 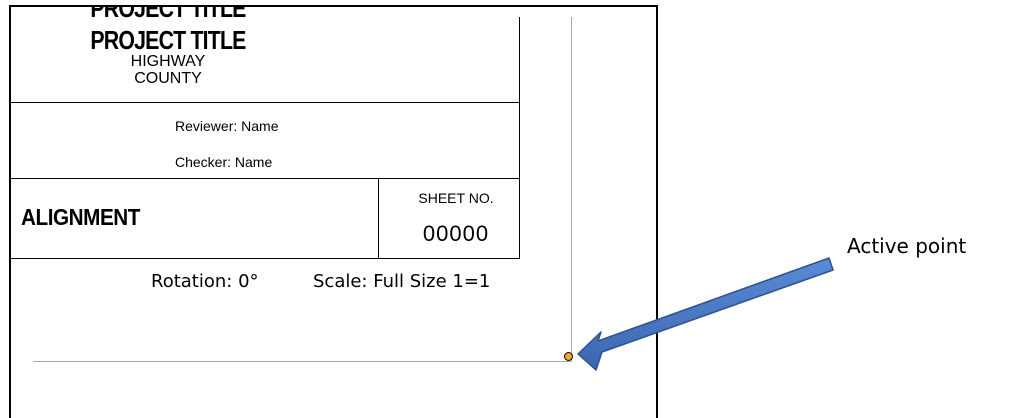 What do you see at coordinates (568, 356) in the screenshot?
I see `active-point-marker` at bounding box center [568, 356].